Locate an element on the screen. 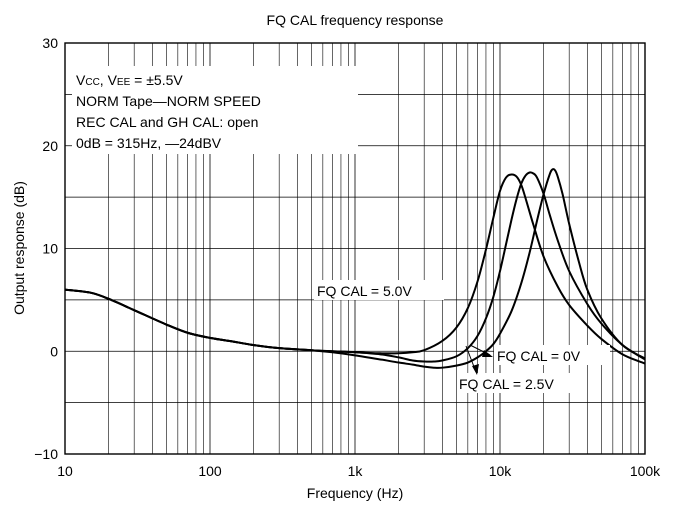 The width and height of the screenshot is (674, 506). series-label-5v: FQ CAL = 5.0V is located at coordinates (379, 290).